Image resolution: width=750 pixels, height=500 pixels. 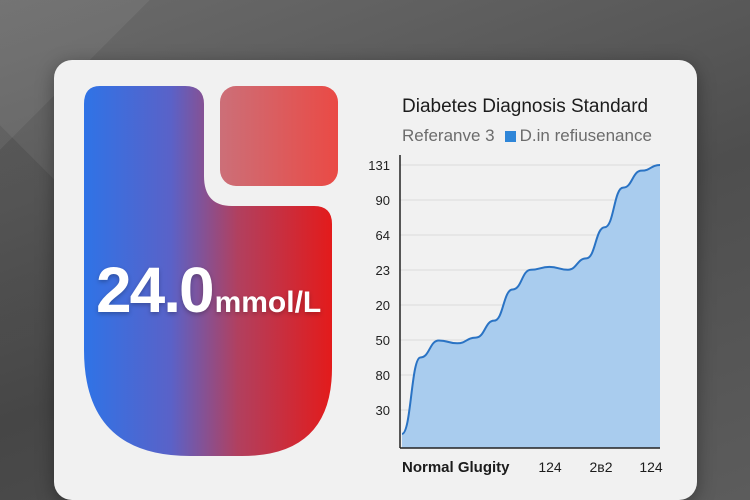 I want to click on y-tick-label: 90, so click(x=383, y=200).